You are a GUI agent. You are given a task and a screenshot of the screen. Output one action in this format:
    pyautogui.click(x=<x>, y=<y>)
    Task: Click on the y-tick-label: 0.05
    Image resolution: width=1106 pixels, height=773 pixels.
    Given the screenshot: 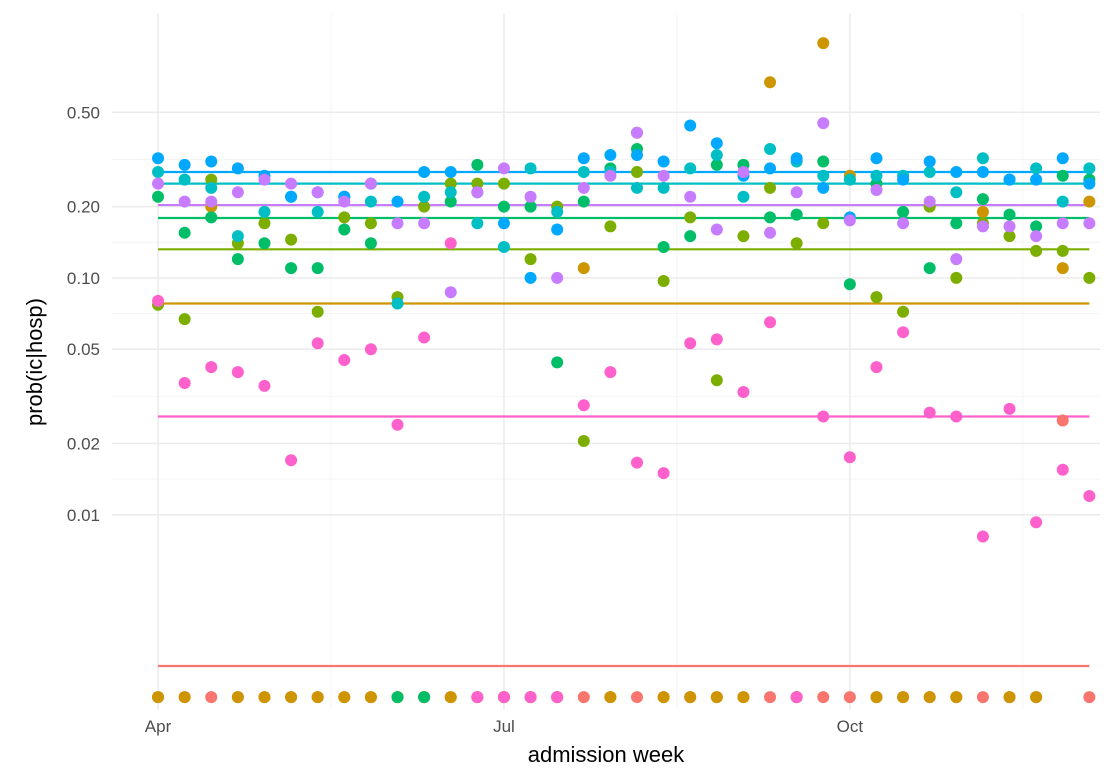 What is the action you would take?
    pyautogui.click(x=83, y=349)
    